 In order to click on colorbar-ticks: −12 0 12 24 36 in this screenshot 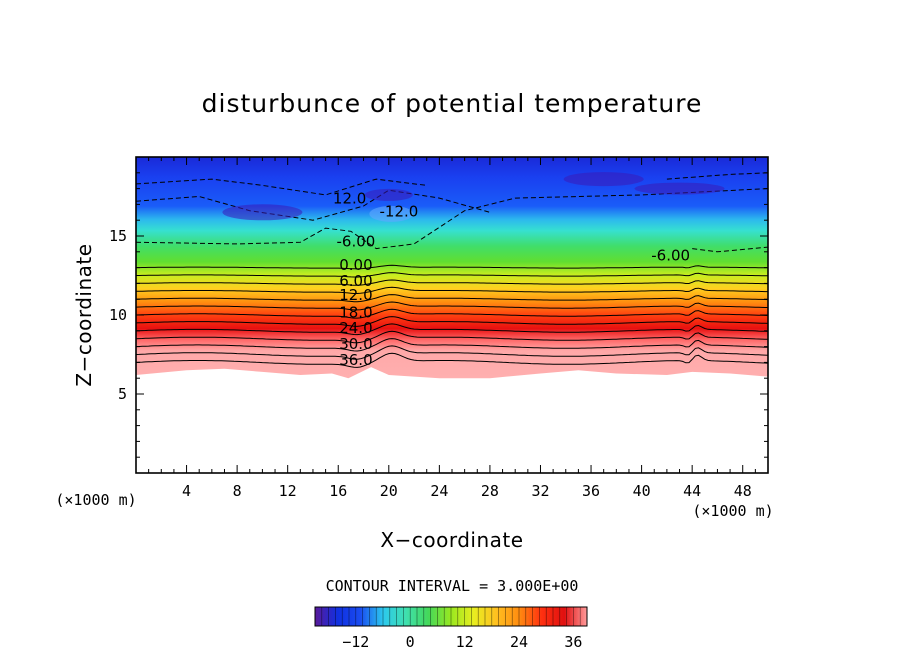, I will do `click(462, 642)`.